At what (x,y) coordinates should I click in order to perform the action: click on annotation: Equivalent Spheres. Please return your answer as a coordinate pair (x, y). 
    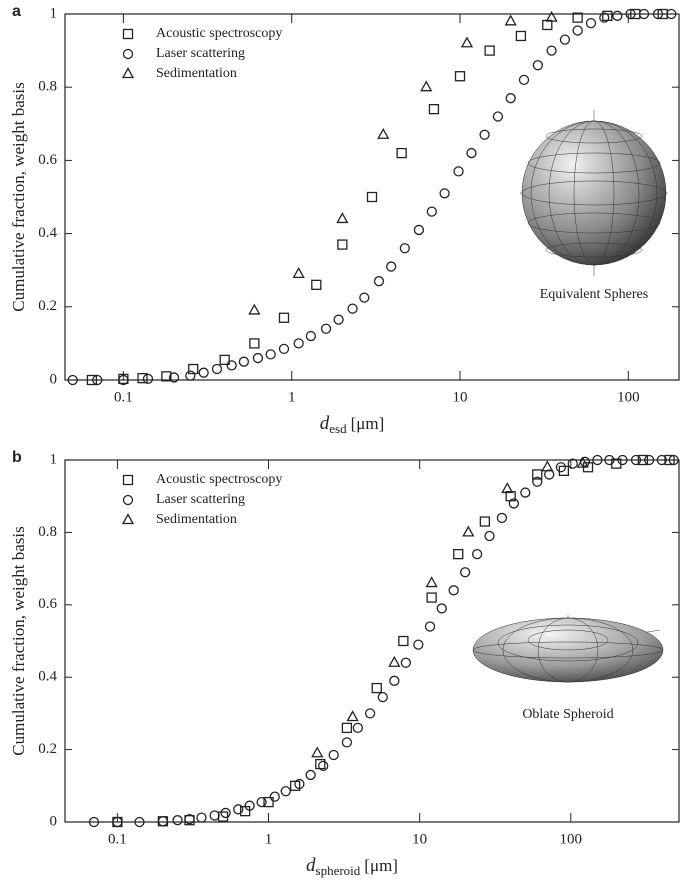
    Looking at the image, I should click on (594, 294).